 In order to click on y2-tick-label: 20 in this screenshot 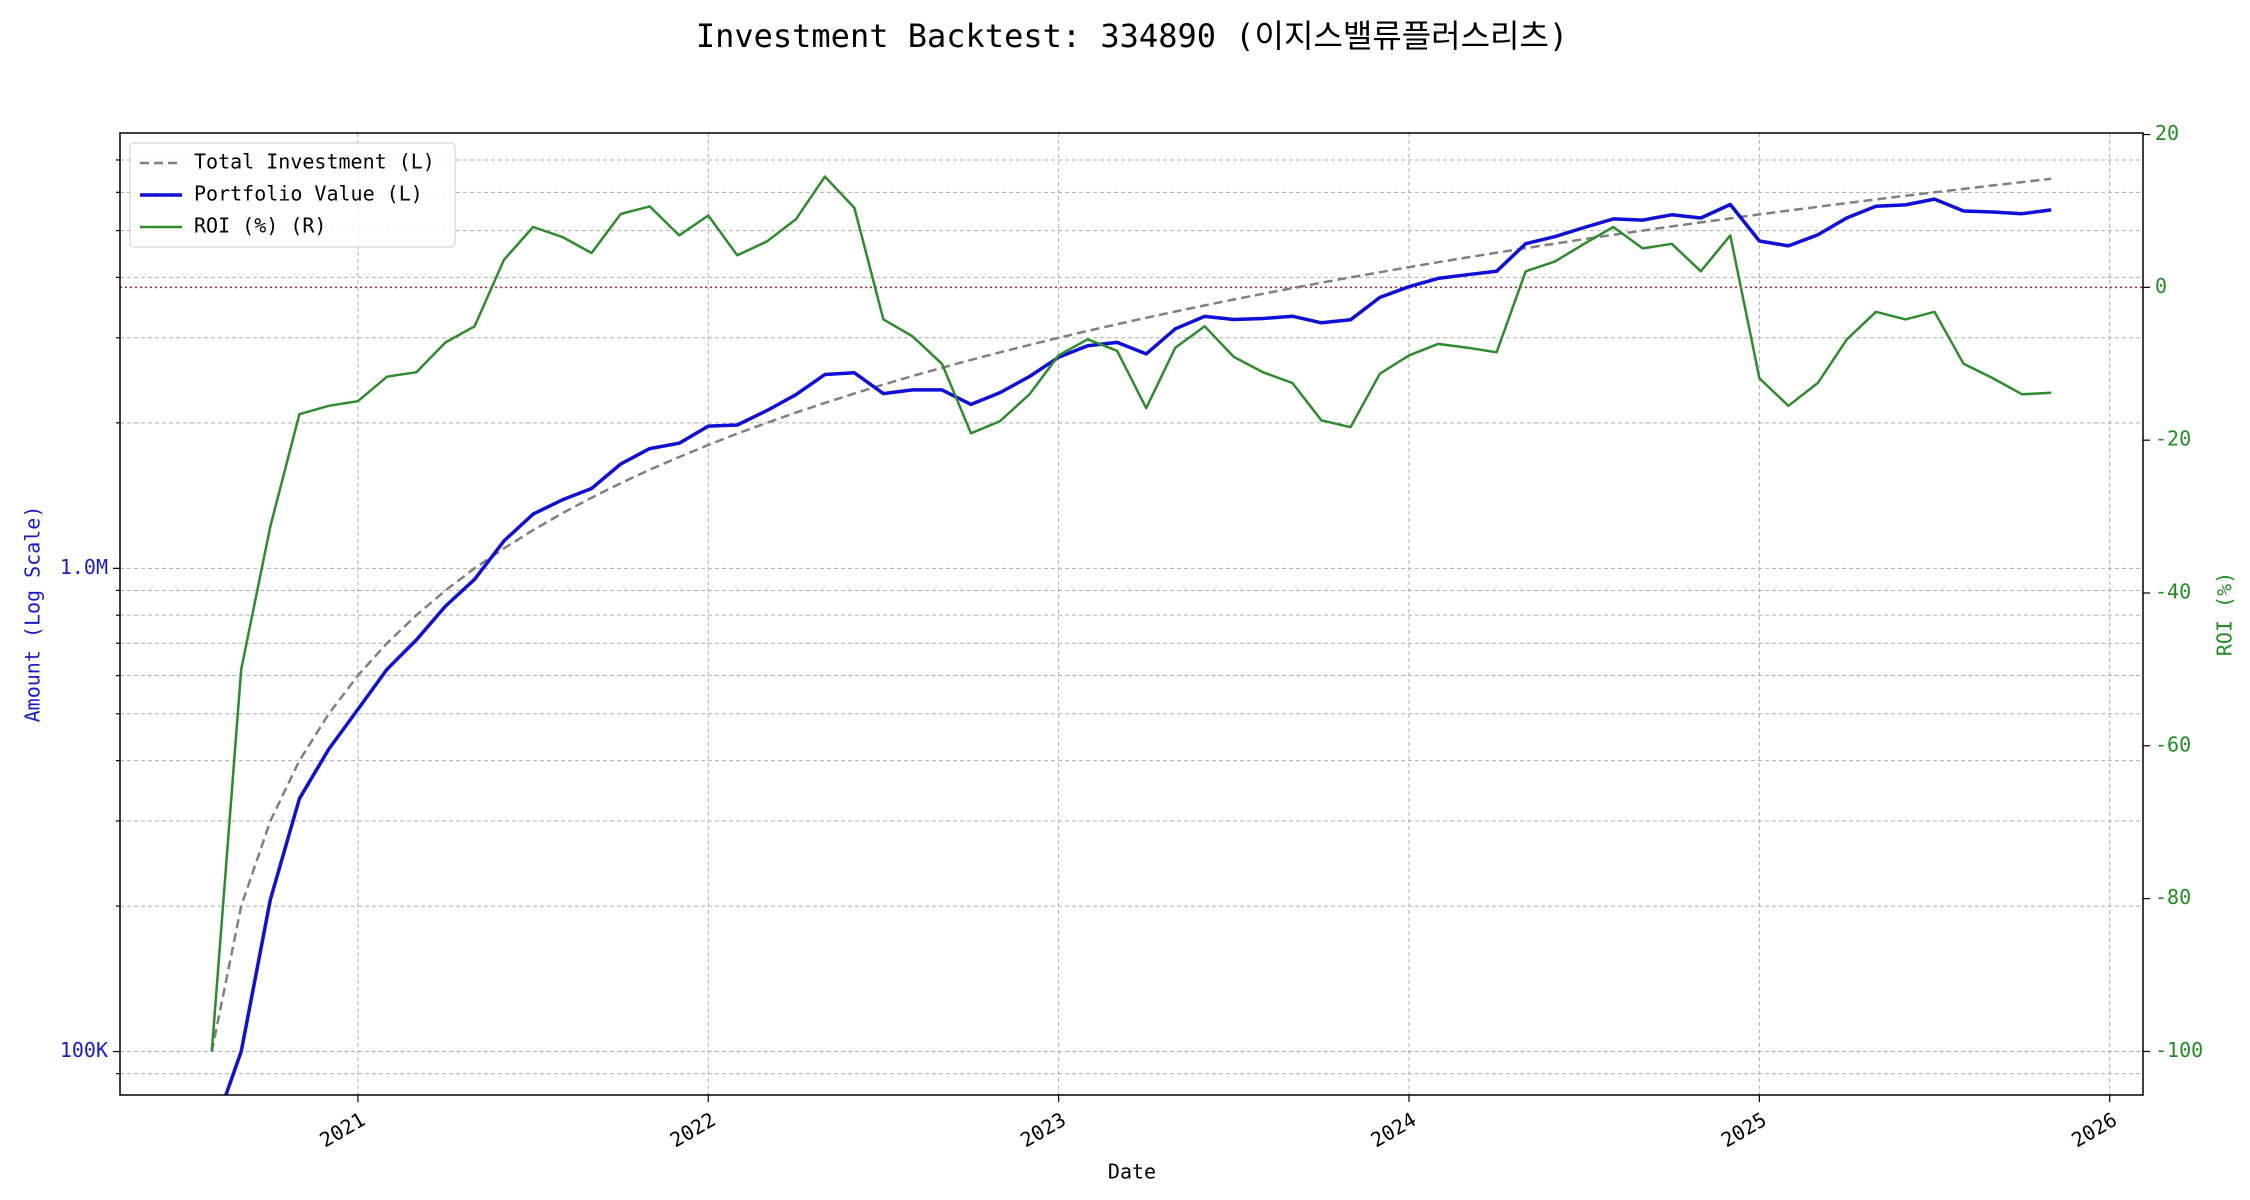, I will do `click(2167, 133)`.